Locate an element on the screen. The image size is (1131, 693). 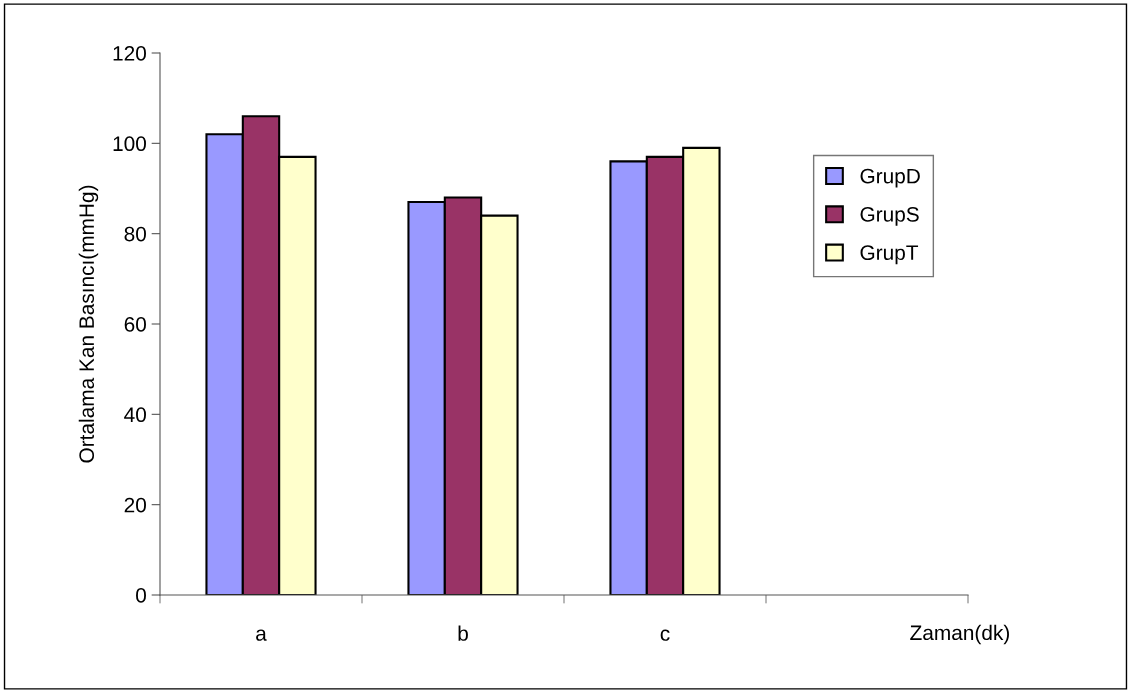
y-tick-label: 80 is located at coordinates (135, 234).